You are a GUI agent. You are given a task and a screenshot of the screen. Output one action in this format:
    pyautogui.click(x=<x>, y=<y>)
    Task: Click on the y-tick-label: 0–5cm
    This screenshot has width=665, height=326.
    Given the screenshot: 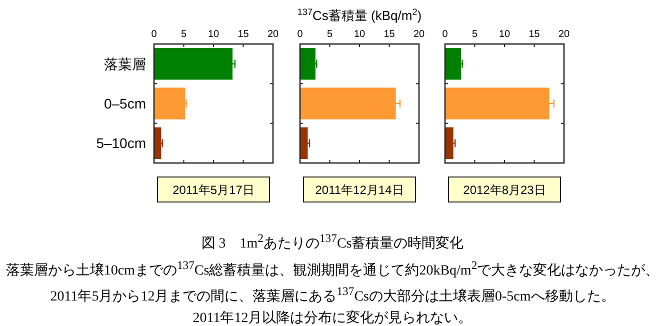 What is the action you would take?
    pyautogui.click(x=125, y=104)
    